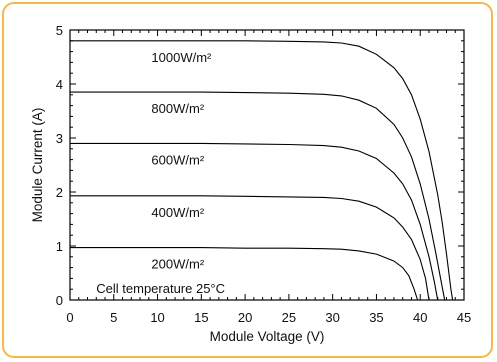  What do you see at coordinates (37, 165) in the screenshot?
I see `y-axis-label: Module Current (A)` at bounding box center [37, 165].